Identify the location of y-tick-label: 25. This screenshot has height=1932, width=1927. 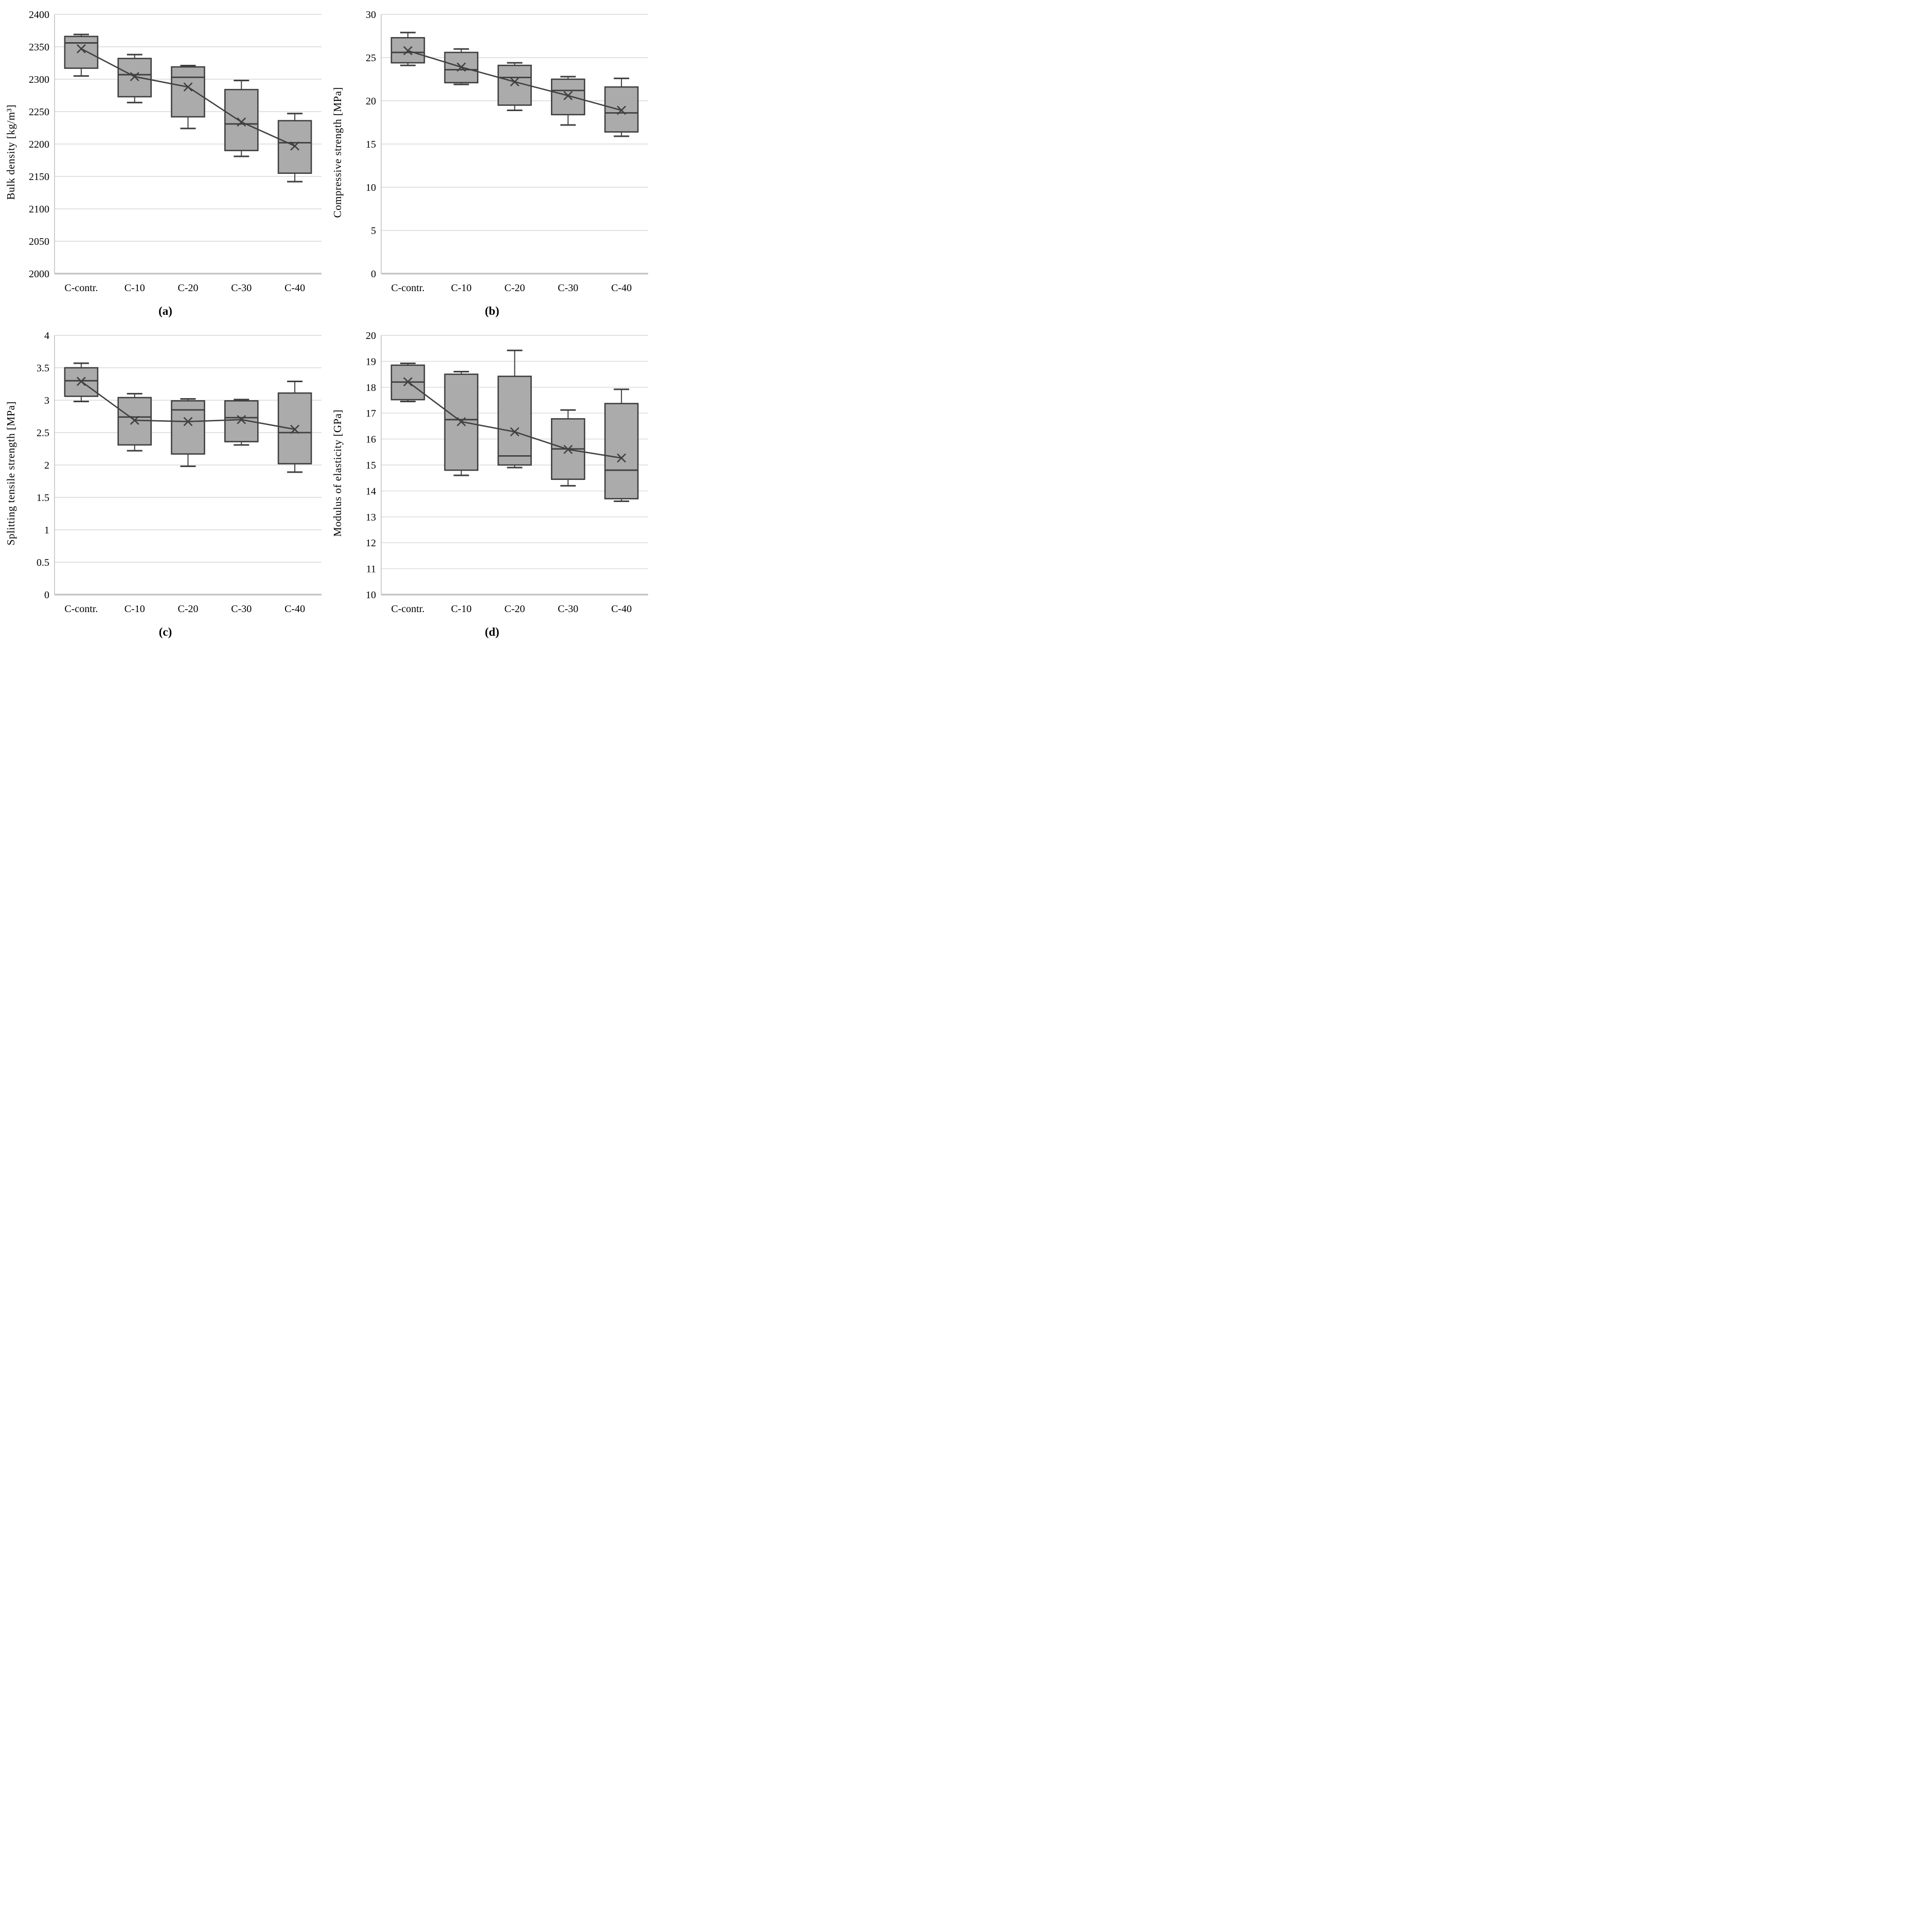
(371, 58).